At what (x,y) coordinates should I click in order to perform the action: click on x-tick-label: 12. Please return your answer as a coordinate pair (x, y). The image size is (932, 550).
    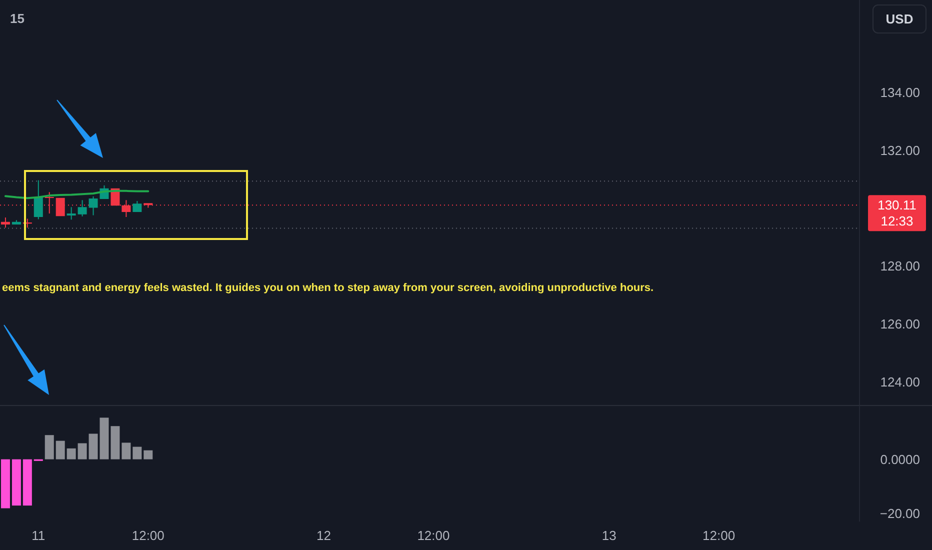
    Looking at the image, I should click on (323, 535).